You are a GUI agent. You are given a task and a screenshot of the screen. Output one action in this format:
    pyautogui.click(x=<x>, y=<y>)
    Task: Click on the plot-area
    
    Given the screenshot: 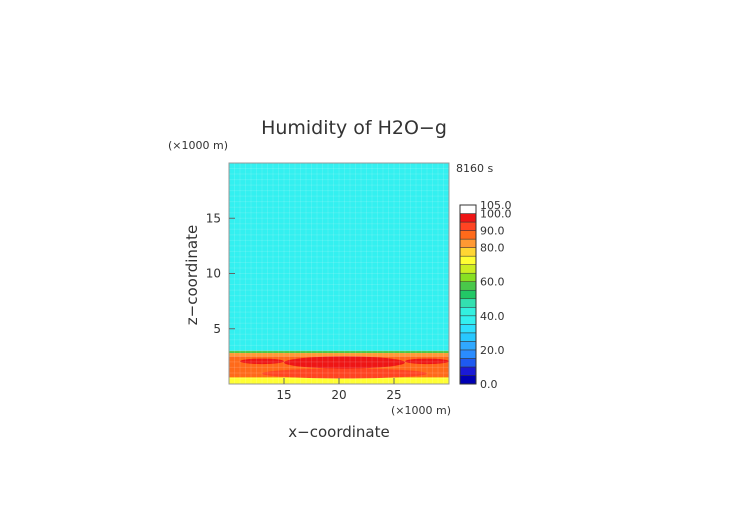 What is the action you would take?
    pyautogui.click(x=339, y=273)
    